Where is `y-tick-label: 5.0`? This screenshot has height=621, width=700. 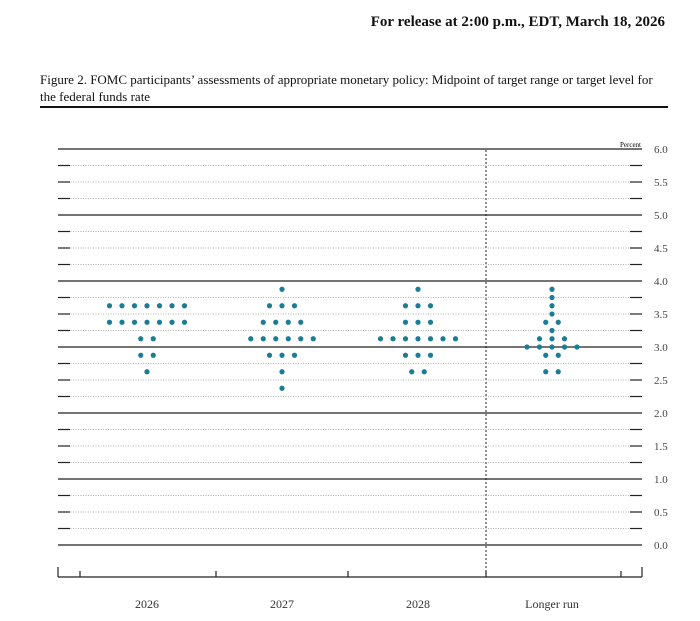 y-tick-label: 5.0 is located at coordinates (661, 216).